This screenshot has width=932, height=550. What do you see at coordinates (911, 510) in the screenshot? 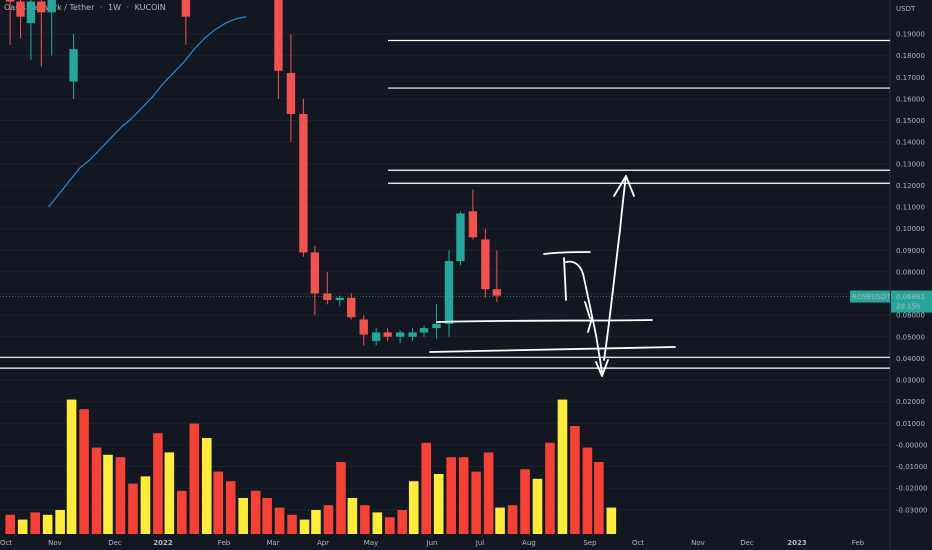
I see `price-tick-label: -0.03000` at bounding box center [911, 510].